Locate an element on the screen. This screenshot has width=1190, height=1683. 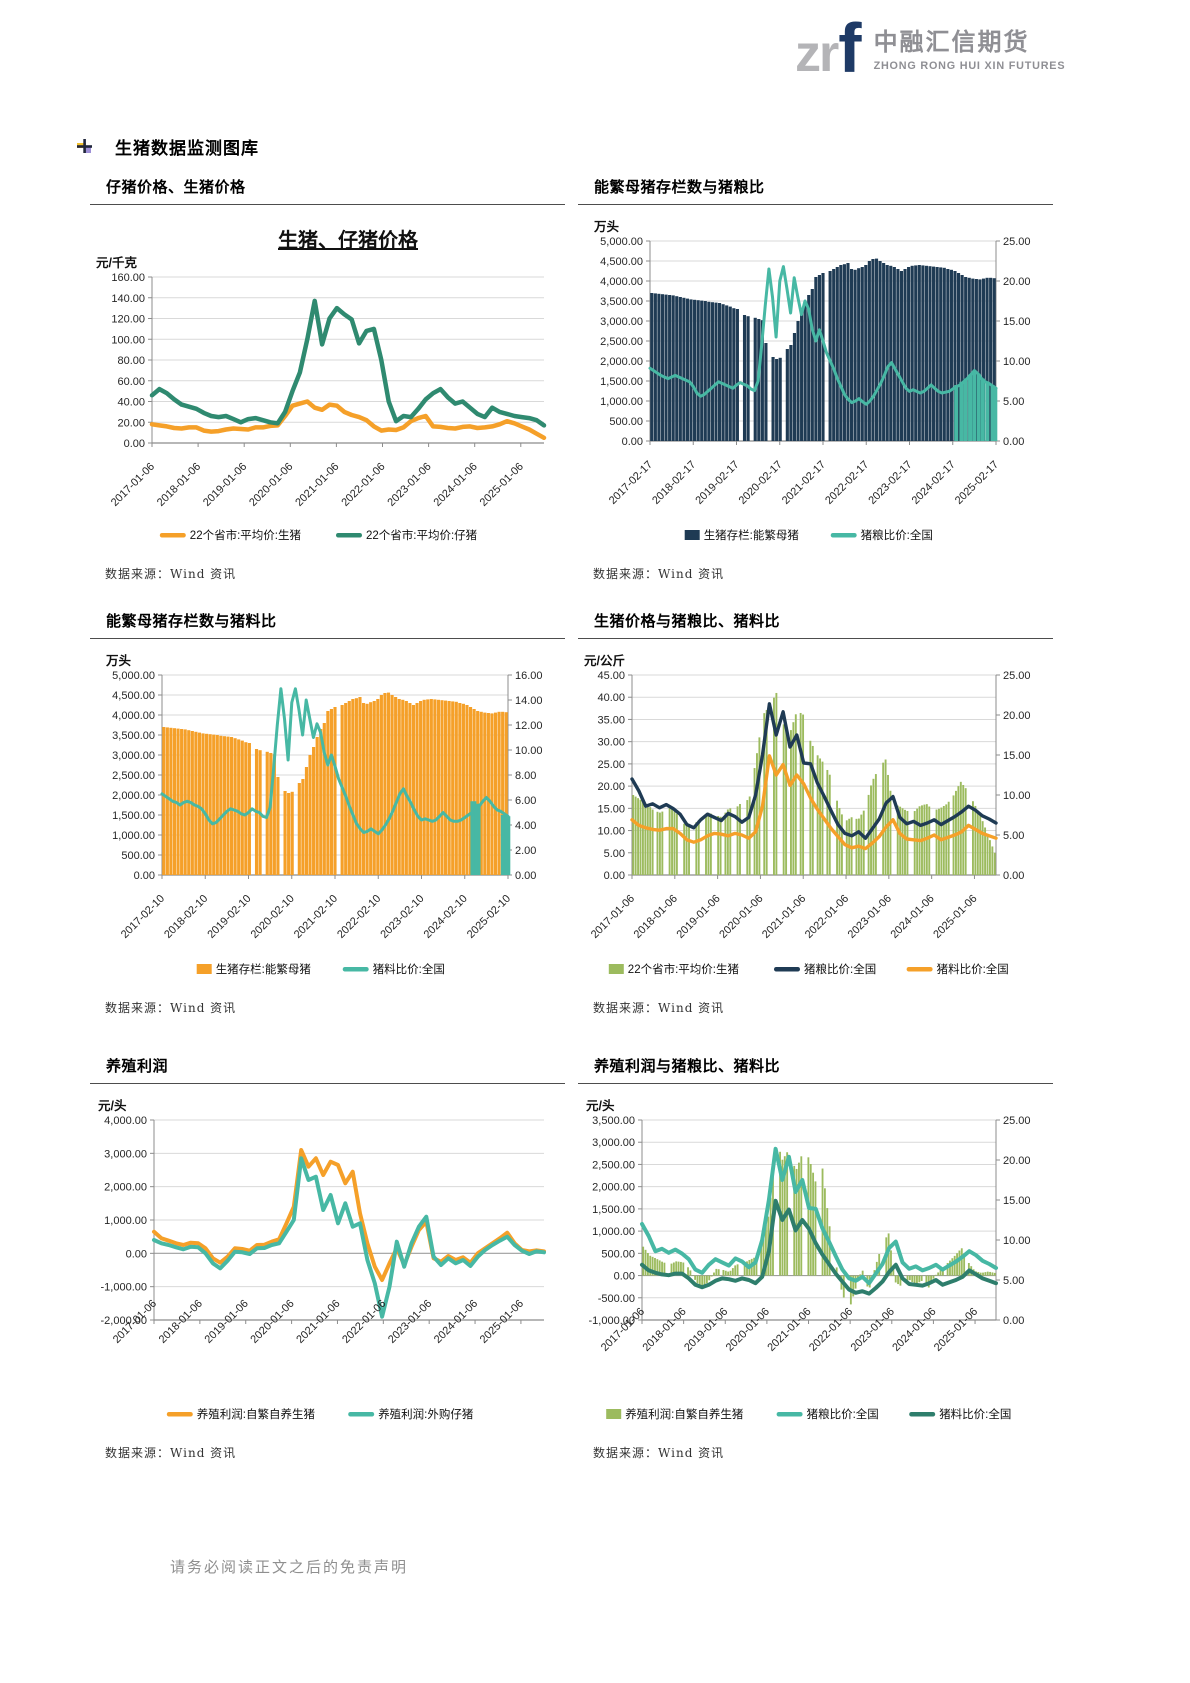
svg-text: 2025-02-17 is located at coordinates (977, 483).